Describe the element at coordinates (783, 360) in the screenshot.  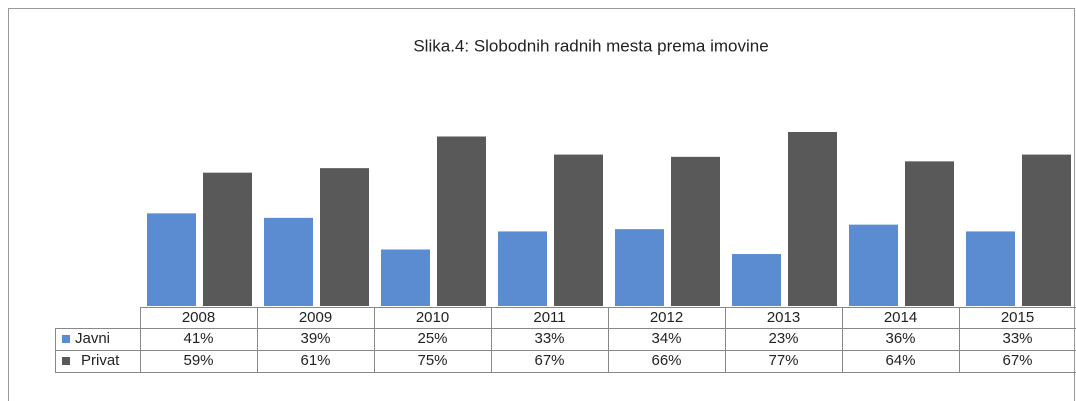
I see `data-label: 77%` at that location.